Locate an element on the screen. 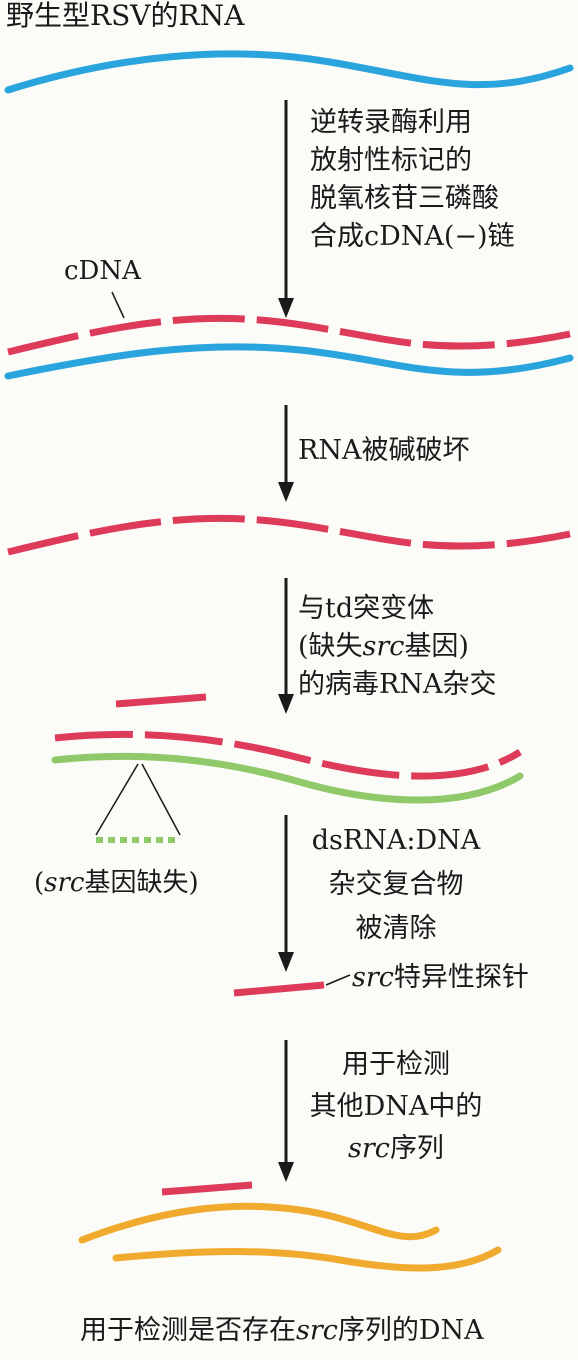  probe-label-post: 特异性探针 is located at coordinates (461, 977).